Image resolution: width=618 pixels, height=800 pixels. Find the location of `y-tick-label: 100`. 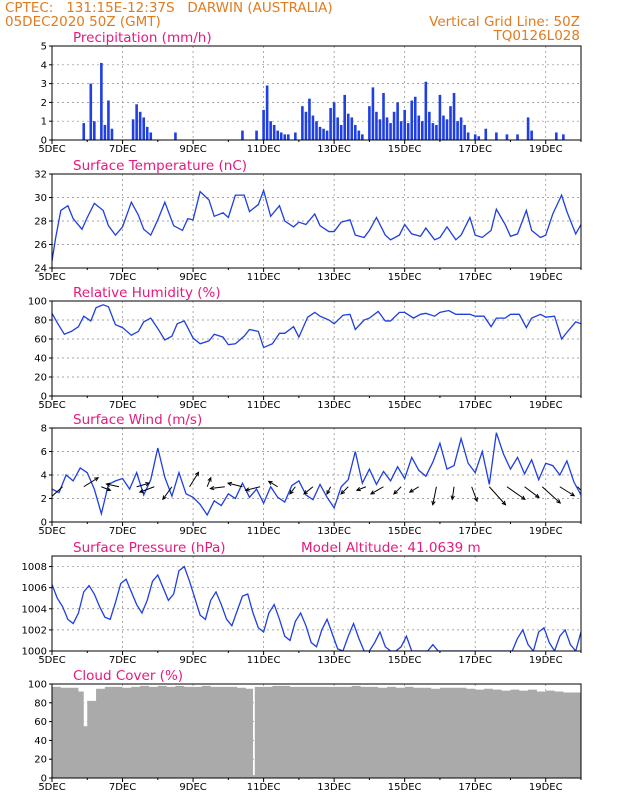

y-tick-label: 100 is located at coordinates (37, 685).